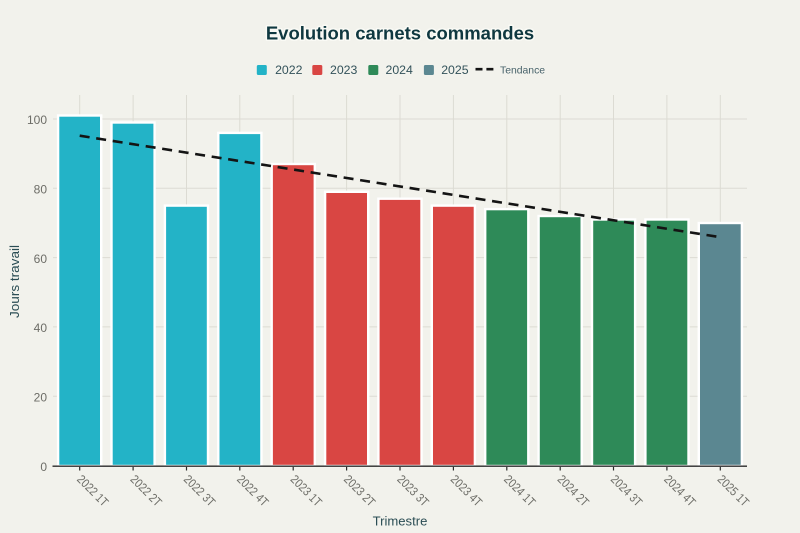  I want to click on svg-text: Trimestre, so click(400, 521).